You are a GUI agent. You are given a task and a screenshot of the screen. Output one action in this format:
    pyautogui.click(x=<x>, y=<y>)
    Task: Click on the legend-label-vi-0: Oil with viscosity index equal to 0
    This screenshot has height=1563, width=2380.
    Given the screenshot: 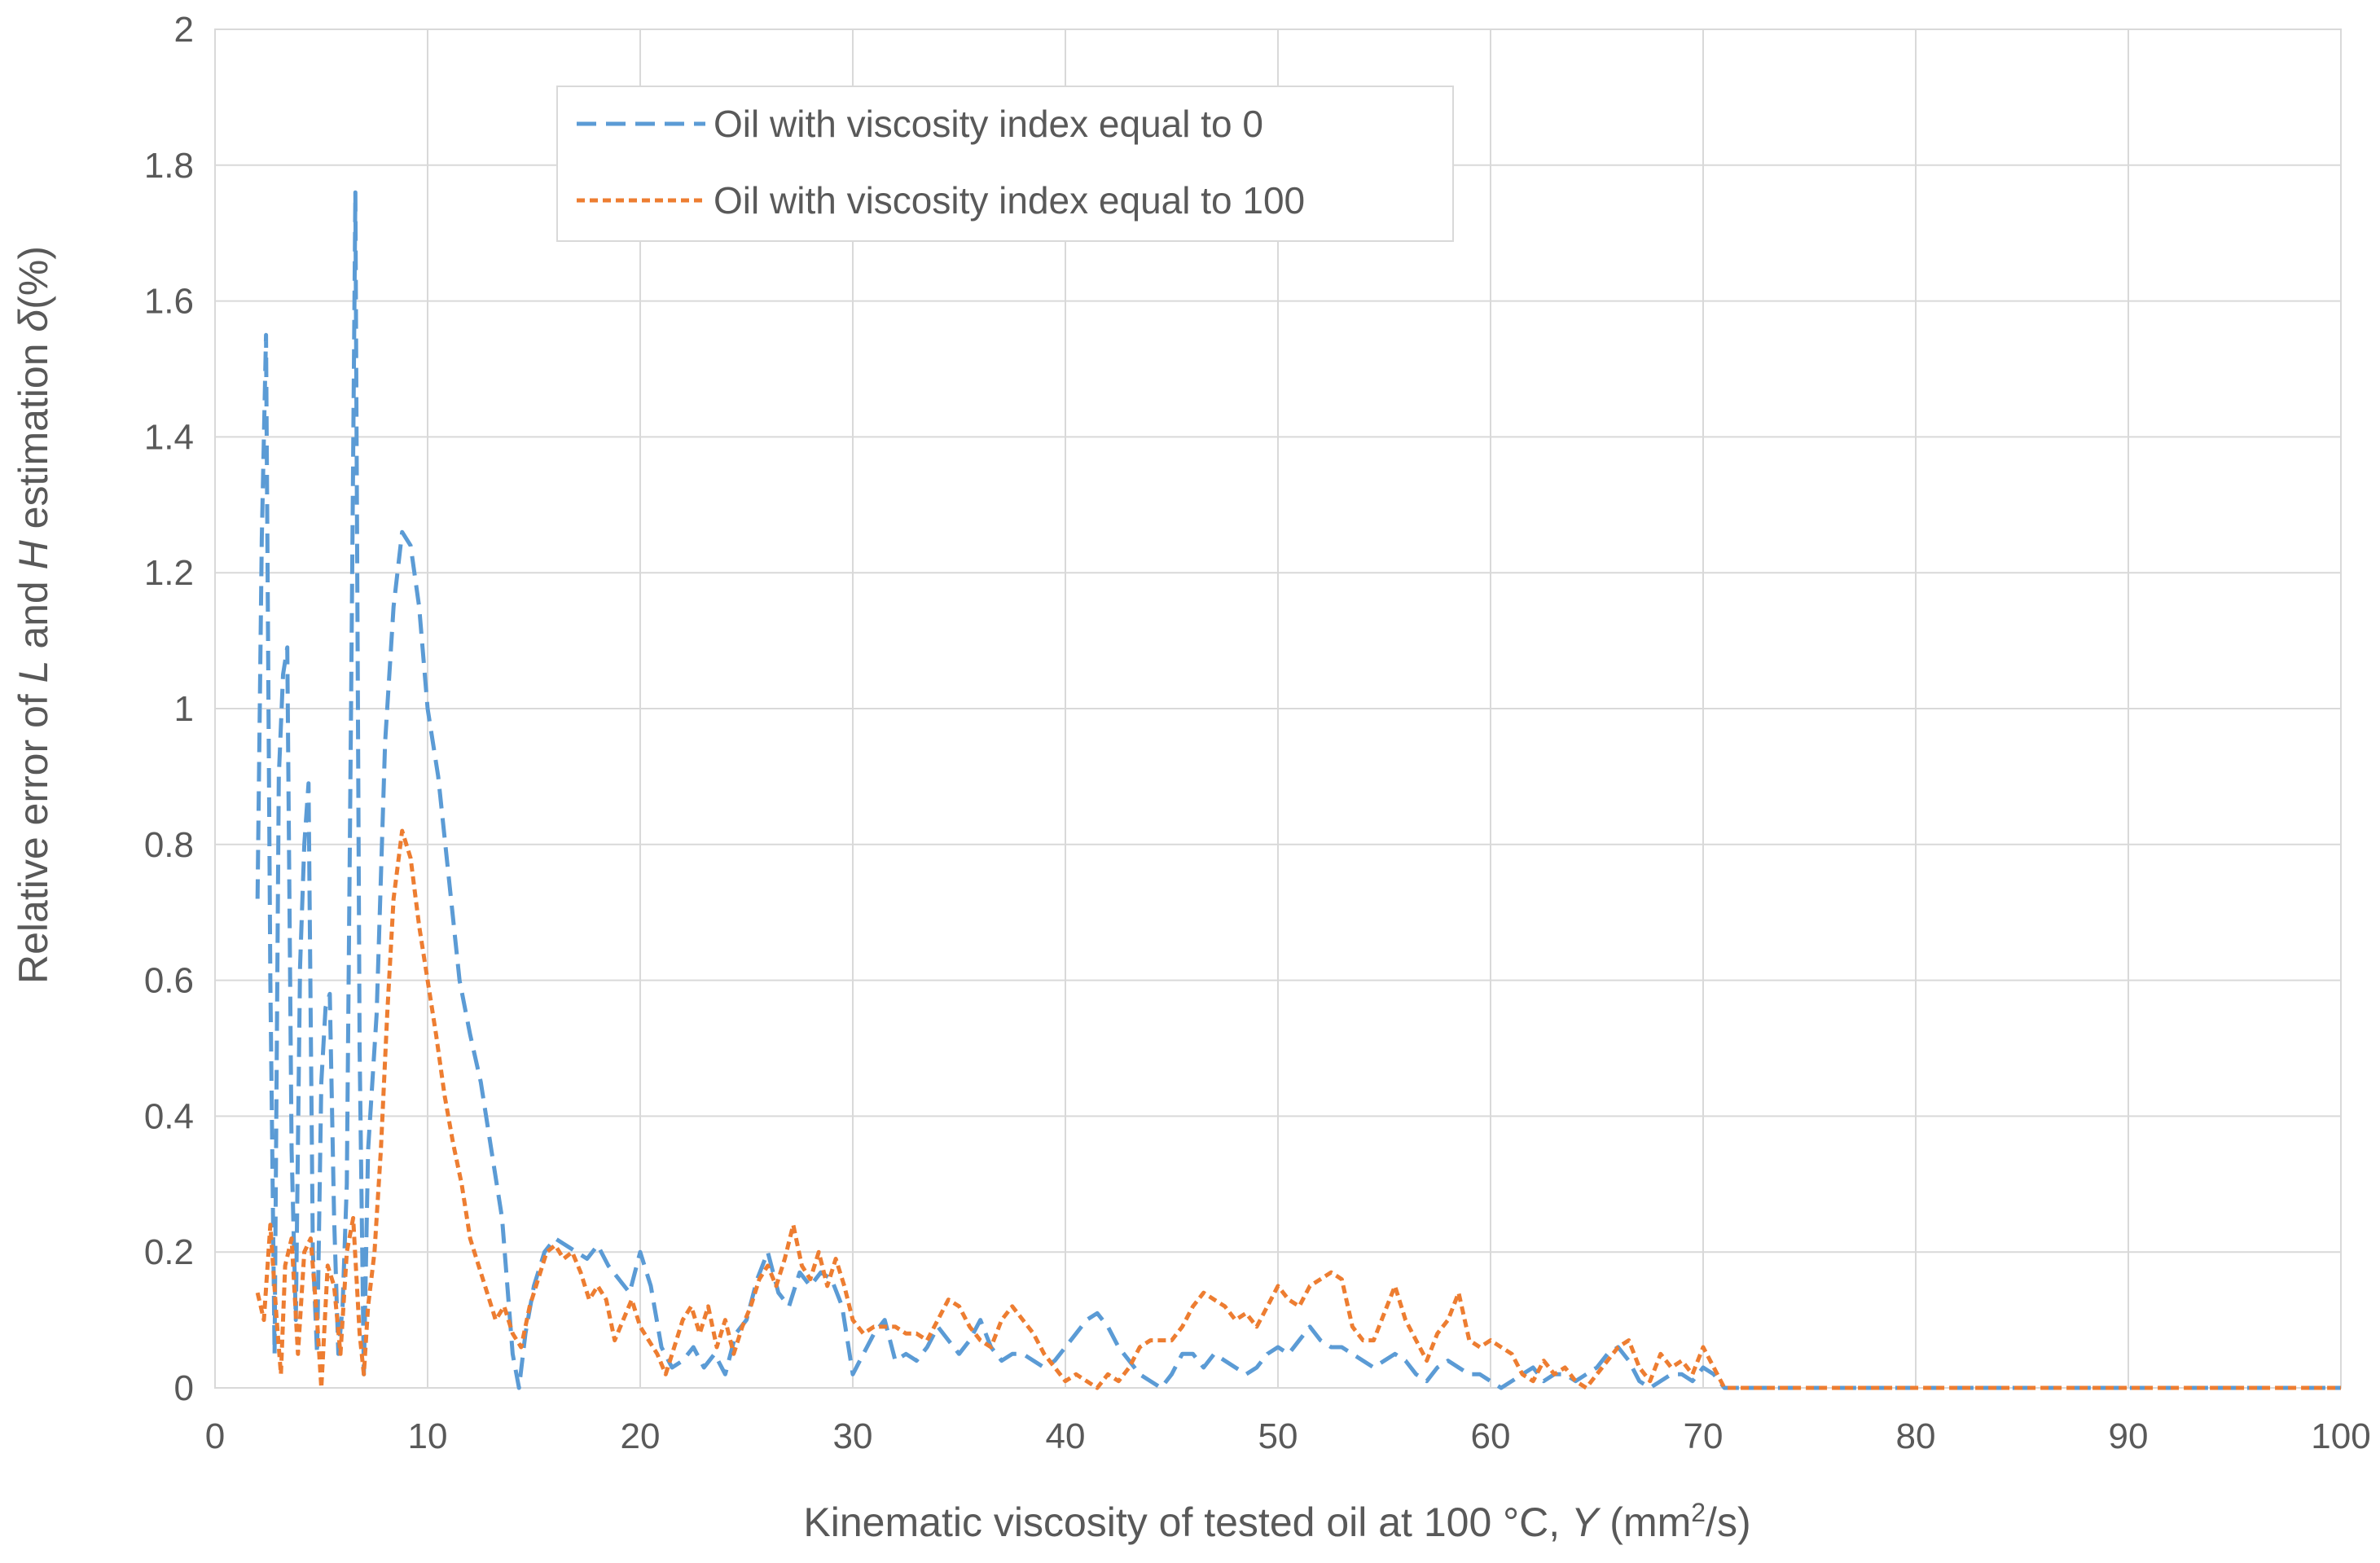 What is the action you would take?
    pyautogui.click(x=989, y=124)
    